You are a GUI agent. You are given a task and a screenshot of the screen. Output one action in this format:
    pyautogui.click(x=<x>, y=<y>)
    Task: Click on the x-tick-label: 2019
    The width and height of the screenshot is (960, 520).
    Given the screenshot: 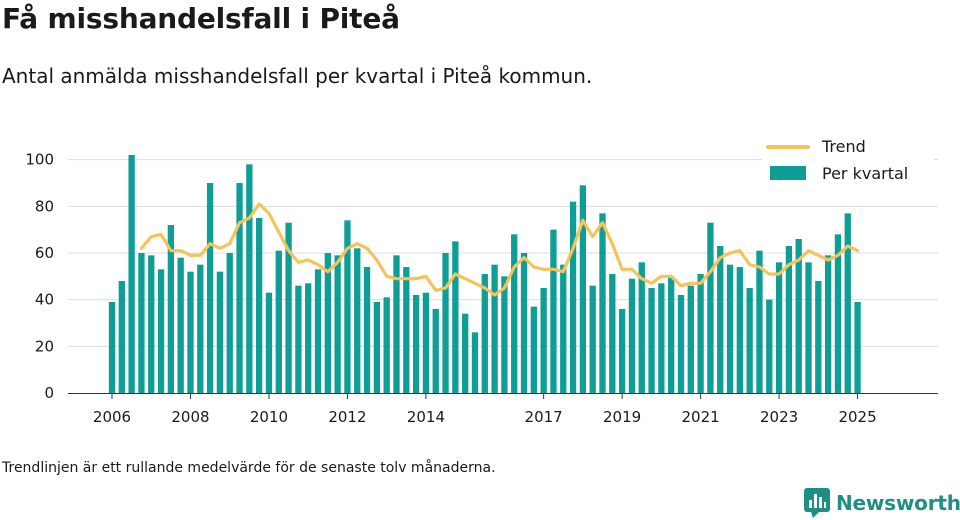 What is the action you would take?
    pyautogui.click(x=622, y=417)
    